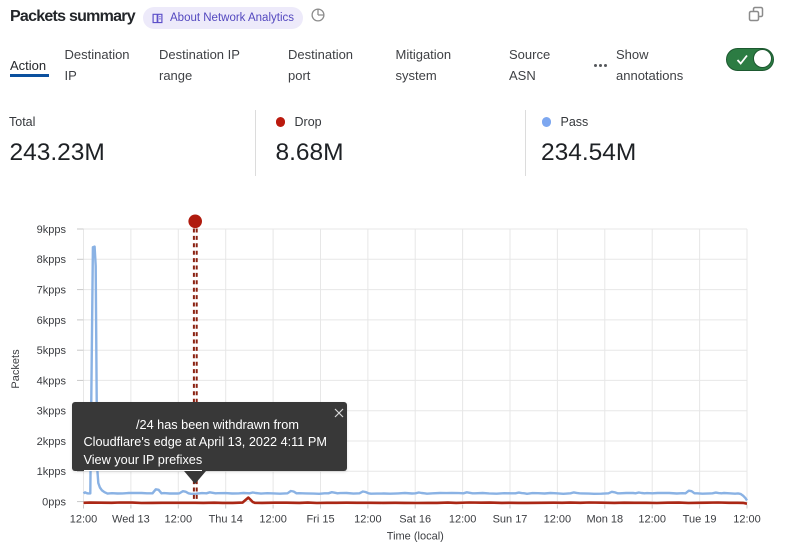 This screenshot has width=785, height=555. What do you see at coordinates (52, 412) in the screenshot?
I see `svg-text: 3kpps` at bounding box center [52, 412].